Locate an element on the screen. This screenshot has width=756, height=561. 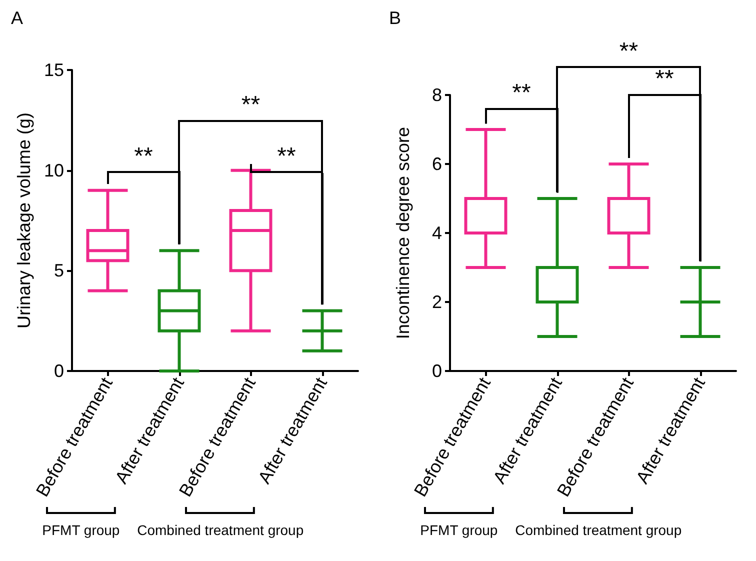
y-tick-label: 2 is located at coordinates (437, 302).